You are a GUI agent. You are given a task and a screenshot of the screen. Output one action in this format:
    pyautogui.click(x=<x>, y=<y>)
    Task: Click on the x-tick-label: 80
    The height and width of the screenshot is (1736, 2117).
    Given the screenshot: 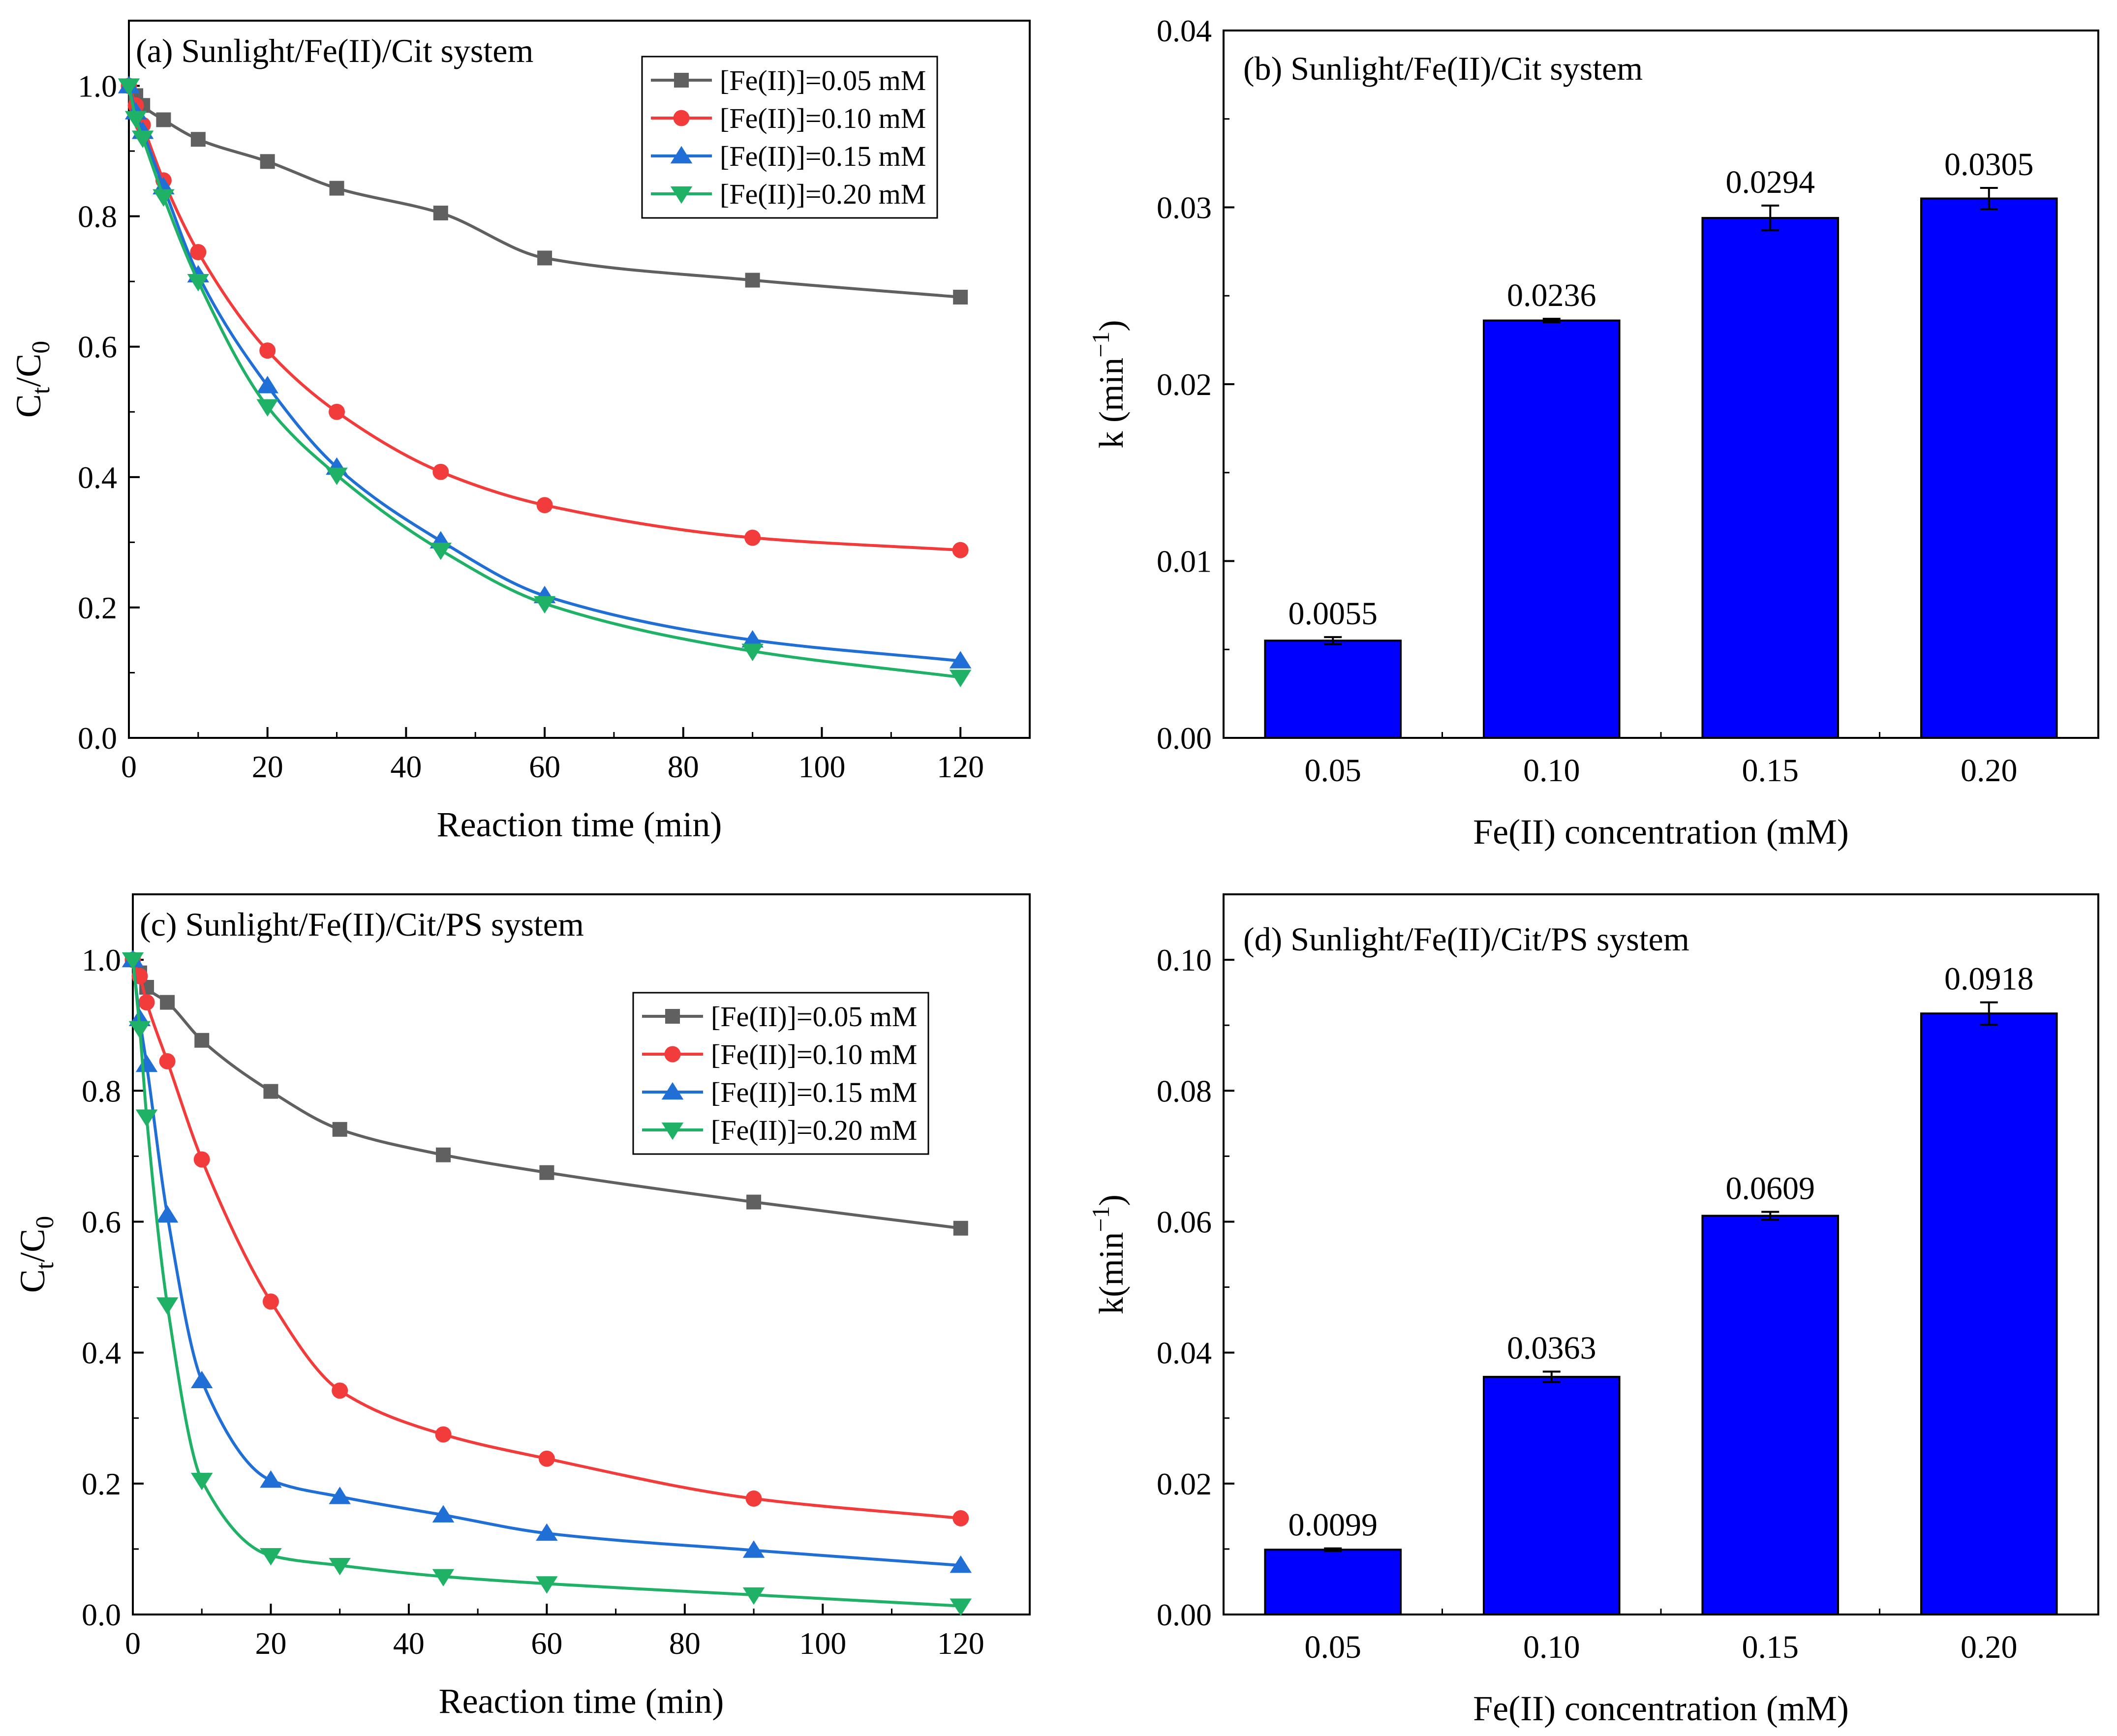 What is the action you would take?
    pyautogui.click(x=683, y=766)
    